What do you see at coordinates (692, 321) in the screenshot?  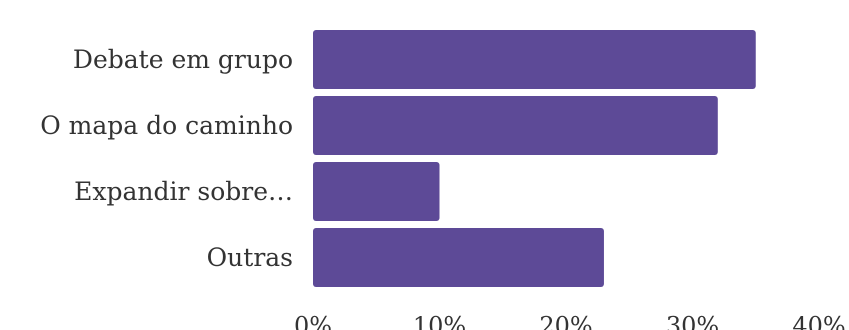 I see `x-tick-label: 30%` at bounding box center [692, 321].